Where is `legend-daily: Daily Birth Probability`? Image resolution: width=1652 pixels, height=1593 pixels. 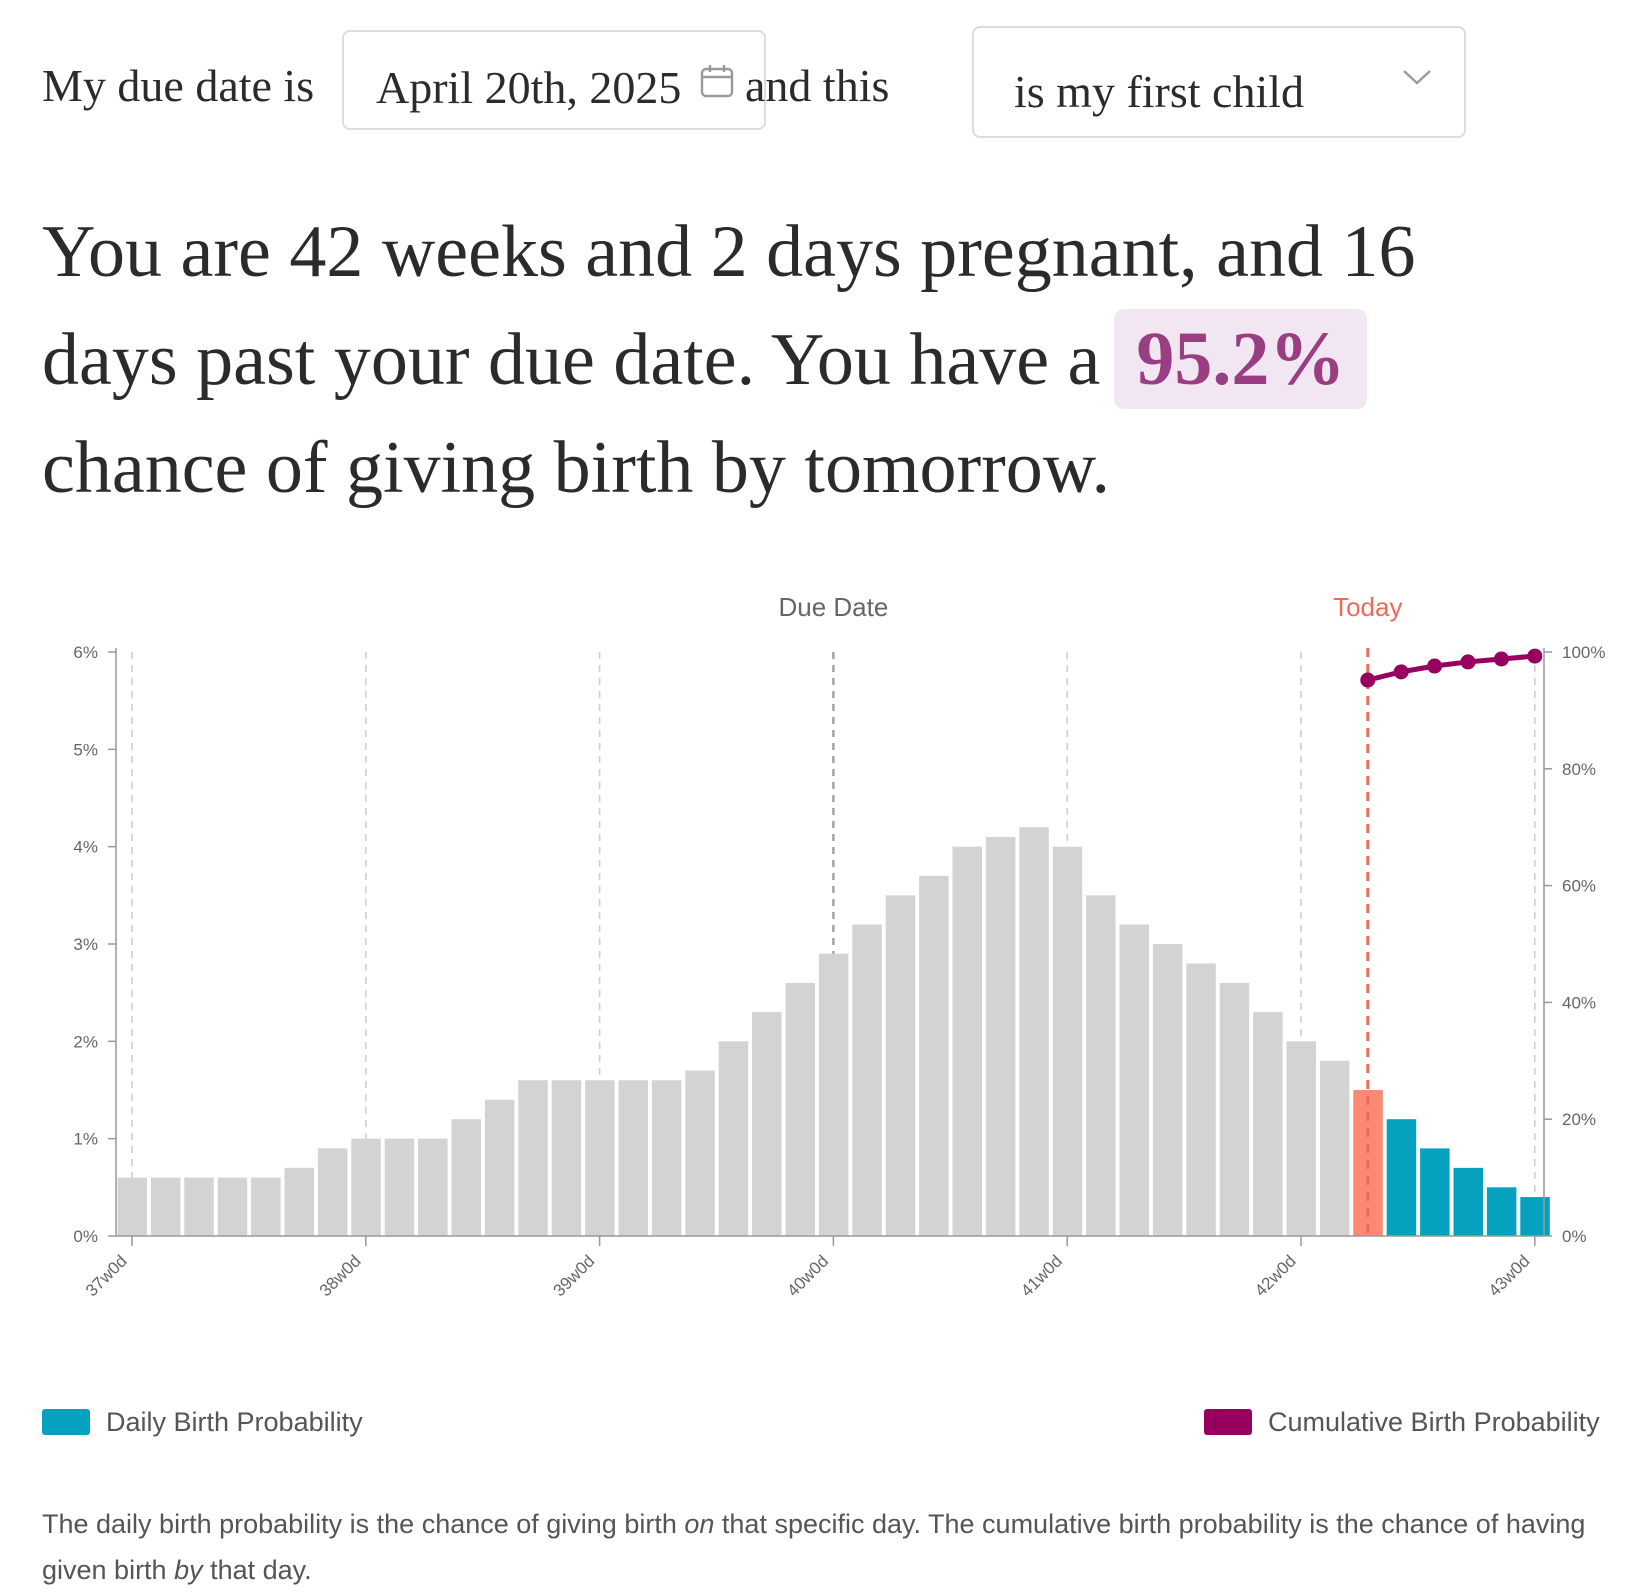 legend-daily: Daily Birth Probability is located at coordinates (292, 1423).